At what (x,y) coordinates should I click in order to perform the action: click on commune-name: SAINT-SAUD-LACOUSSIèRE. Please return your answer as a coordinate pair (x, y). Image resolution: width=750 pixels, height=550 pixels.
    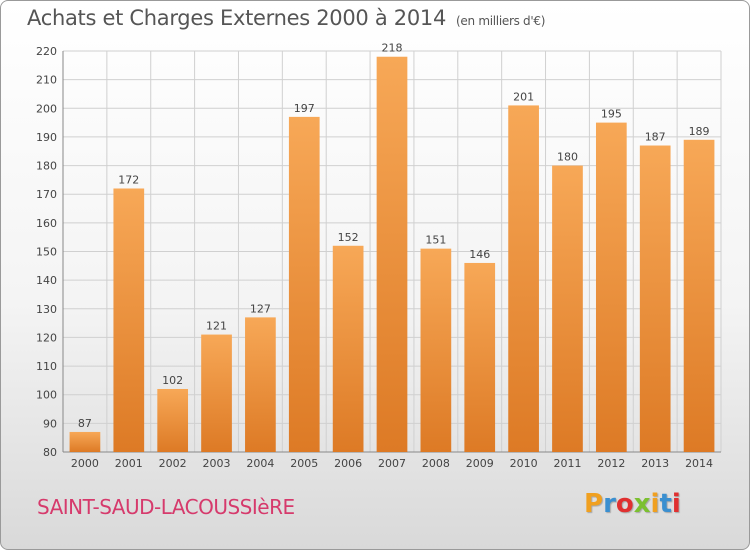
    Looking at the image, I should click on (166, 507).